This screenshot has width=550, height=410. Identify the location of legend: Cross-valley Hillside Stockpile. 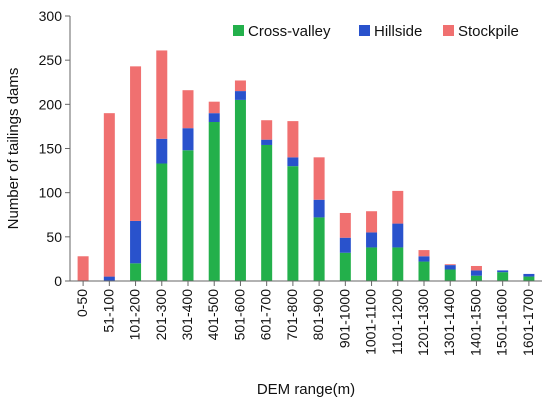
(376, 31).